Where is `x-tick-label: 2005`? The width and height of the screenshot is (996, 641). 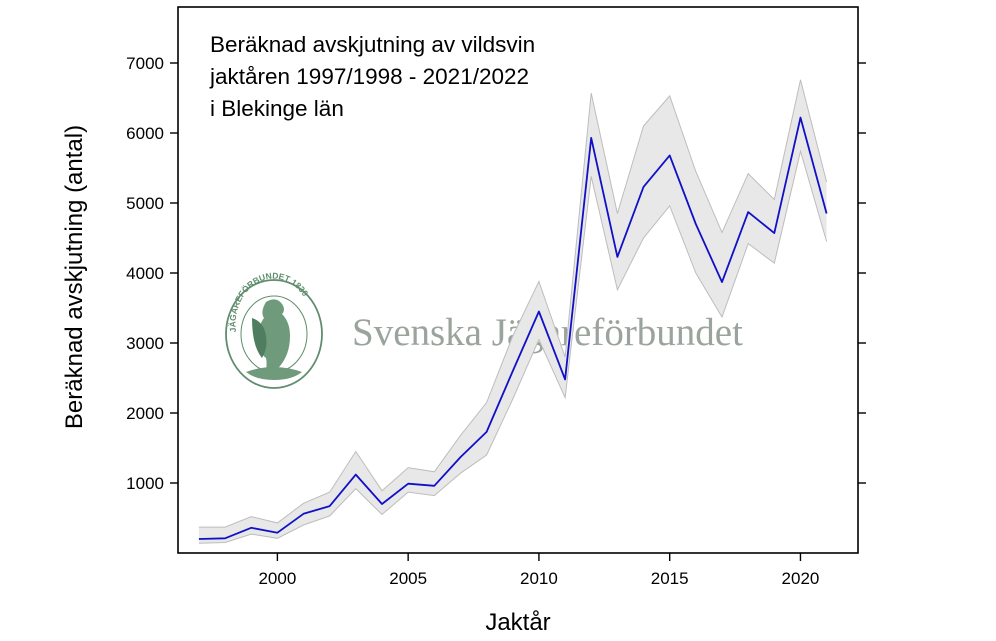 x-tick-label: 2005 is located at coordinates (408, 578).